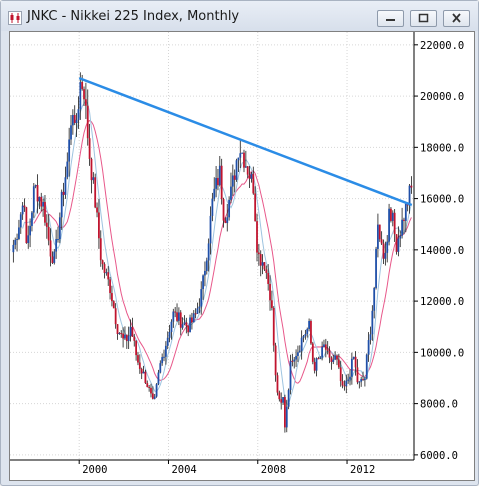 This screenshot has height=486, width=479. What do you see at coordinates (390, 18) in the screenshot?
I see `minimize-button` at bounding box center [390, 18].